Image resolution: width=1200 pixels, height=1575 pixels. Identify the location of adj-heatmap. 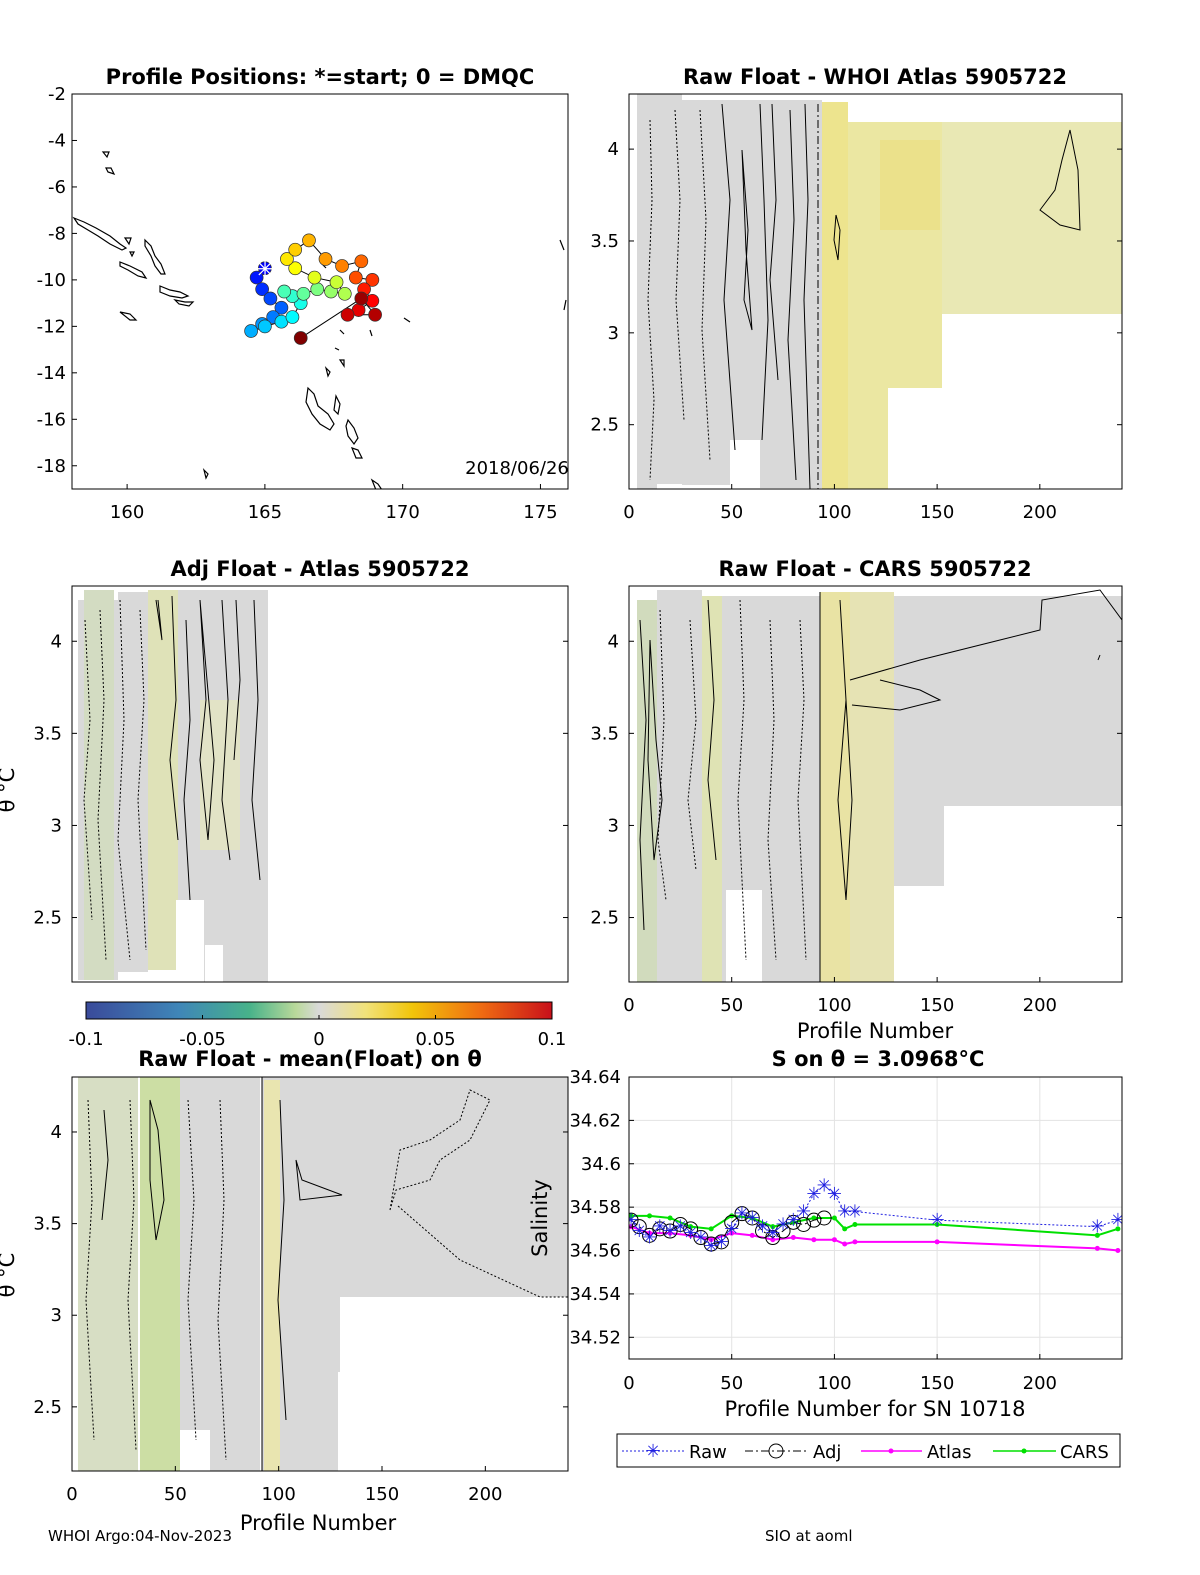
(320, 784).